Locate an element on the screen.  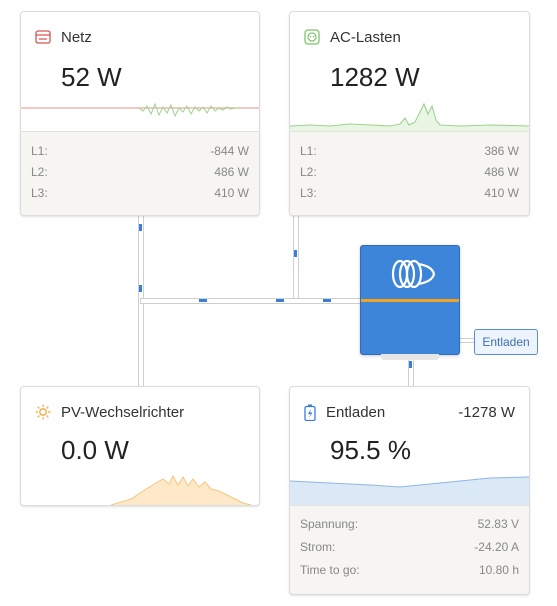
detail-value: 10.80 h is located at coordinates (498, 570).